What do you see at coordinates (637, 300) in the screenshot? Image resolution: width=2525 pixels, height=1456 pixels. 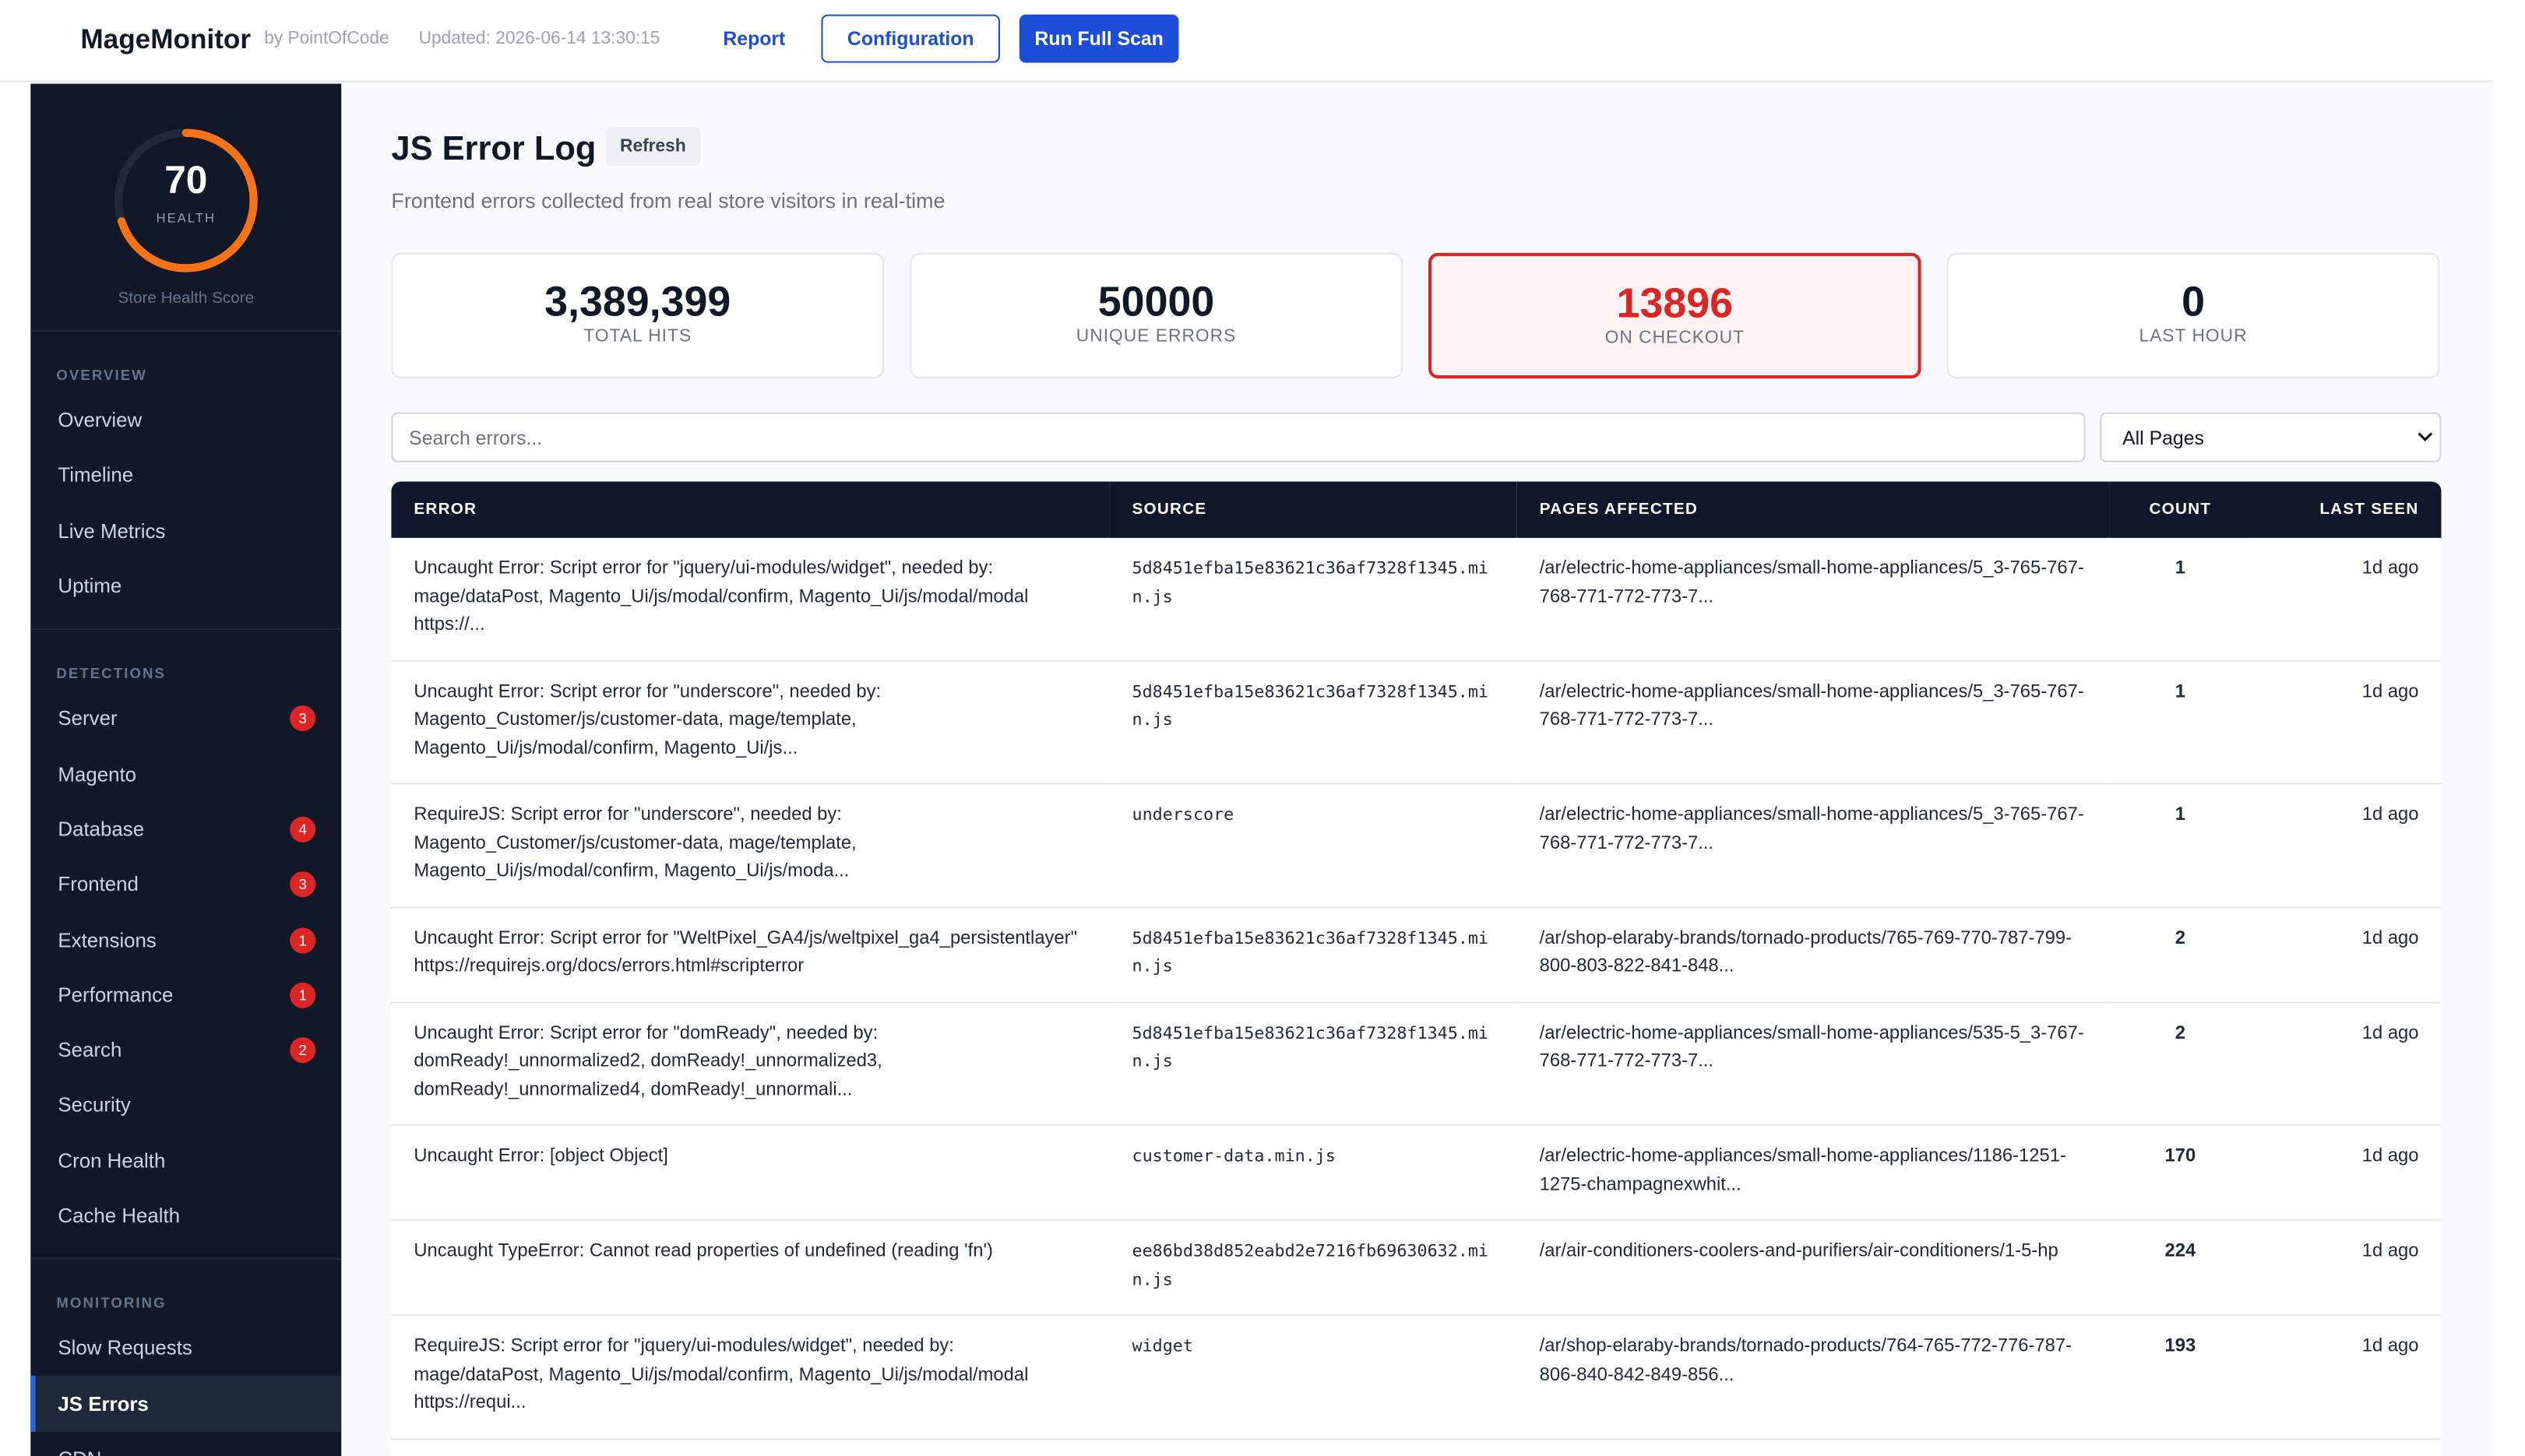 I see `stat-value: 3,389,399` at bounding box center [637, 300].